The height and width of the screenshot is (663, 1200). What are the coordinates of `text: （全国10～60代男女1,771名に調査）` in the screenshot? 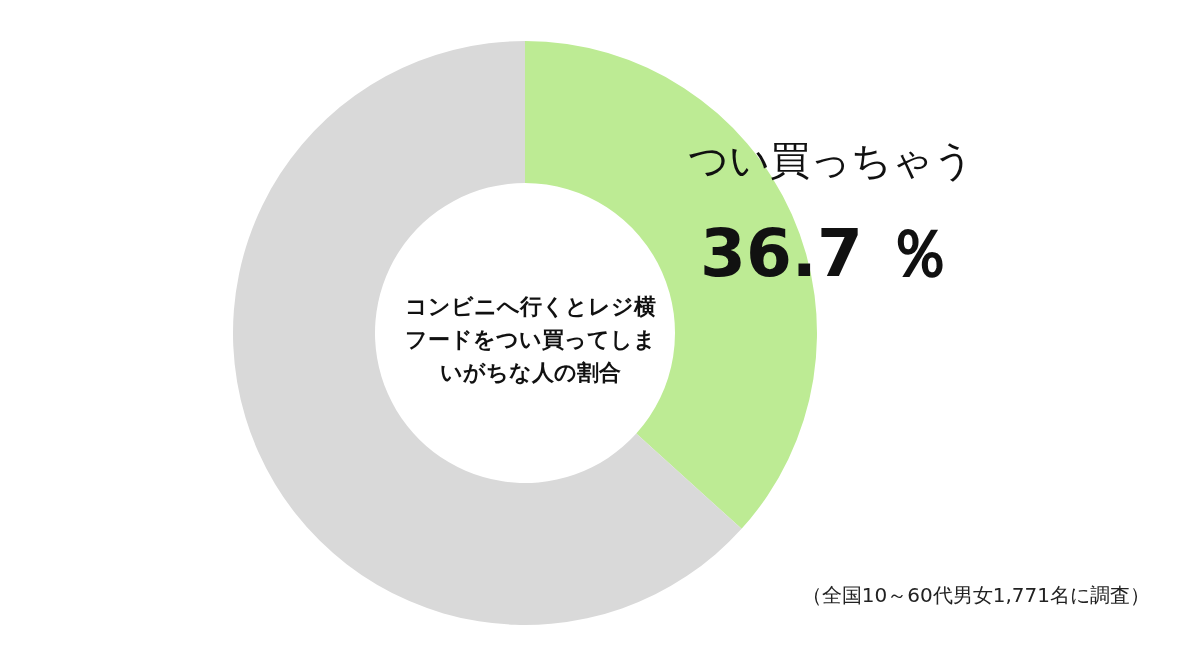 It's located at (975, 595).